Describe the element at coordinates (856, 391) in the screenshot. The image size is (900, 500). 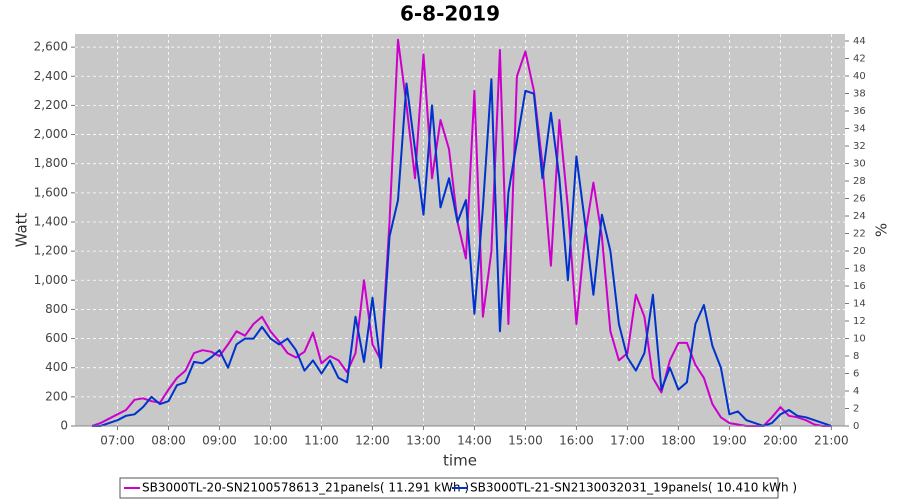
I see `y2-tick-label: 4` at that location.